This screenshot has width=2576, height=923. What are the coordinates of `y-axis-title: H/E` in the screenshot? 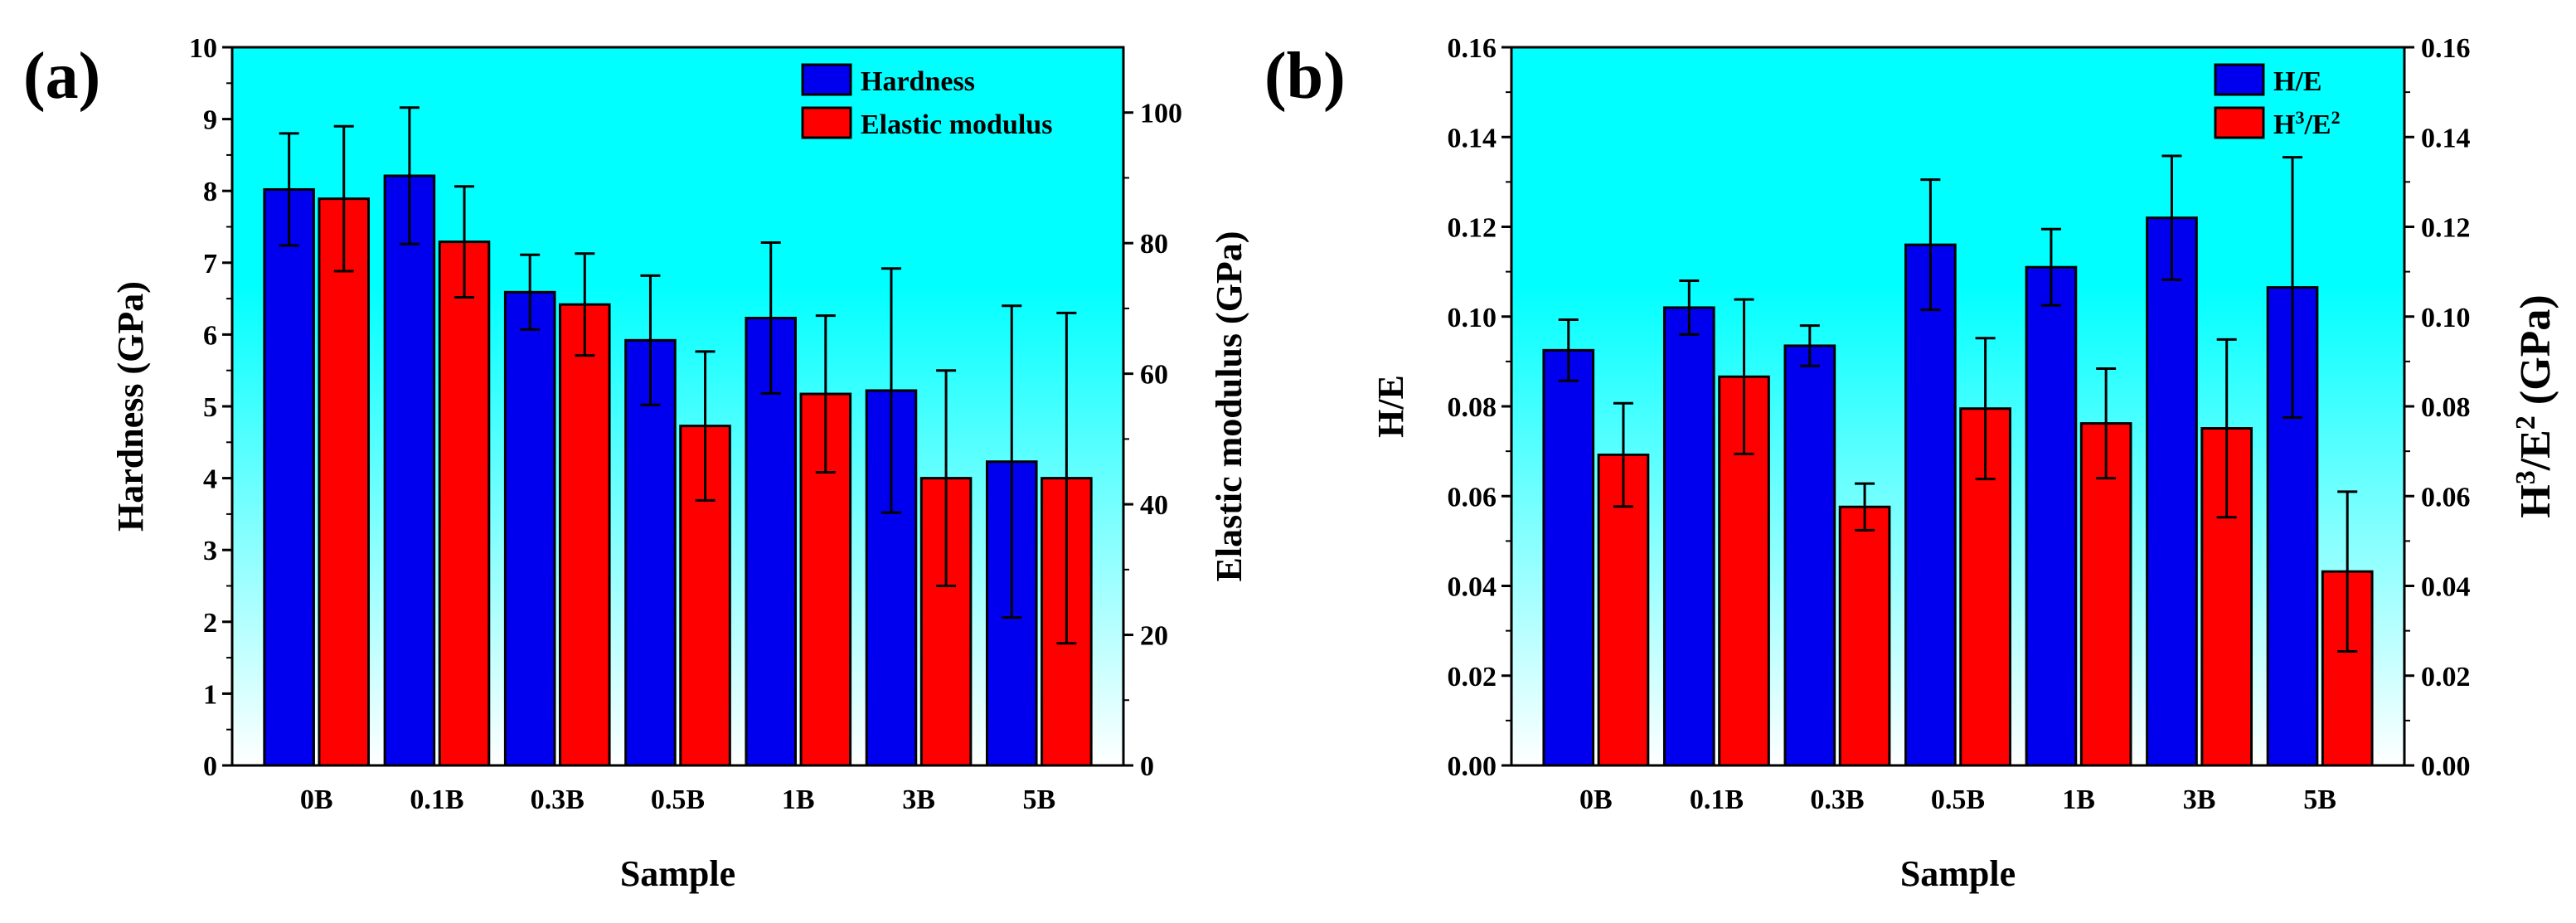 It's located at (1390, 406).